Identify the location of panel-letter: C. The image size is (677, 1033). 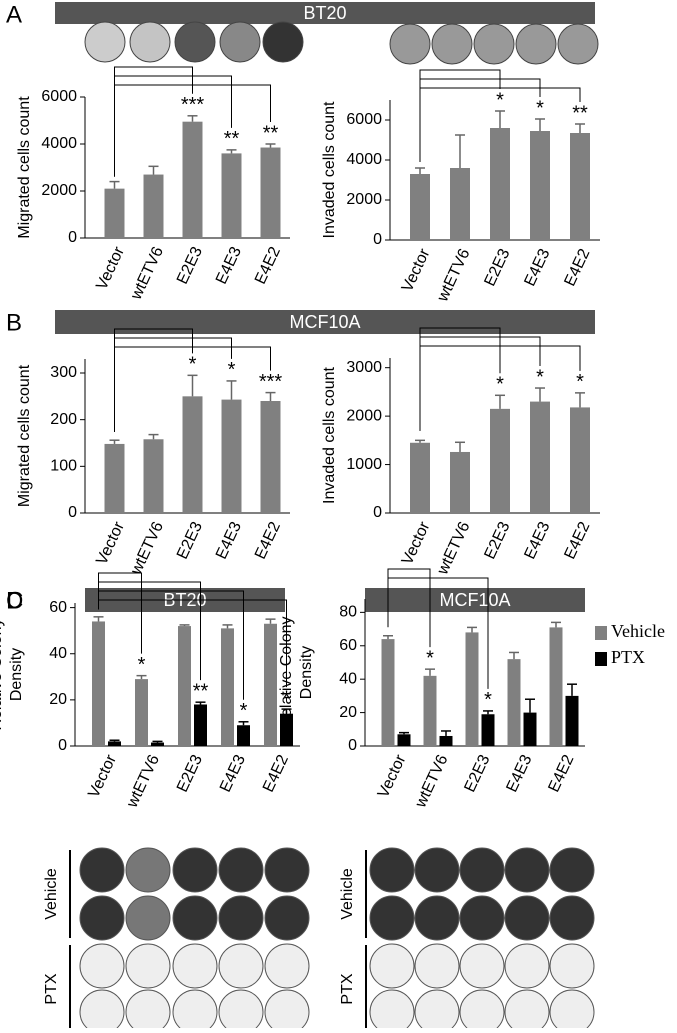
(14, 600).